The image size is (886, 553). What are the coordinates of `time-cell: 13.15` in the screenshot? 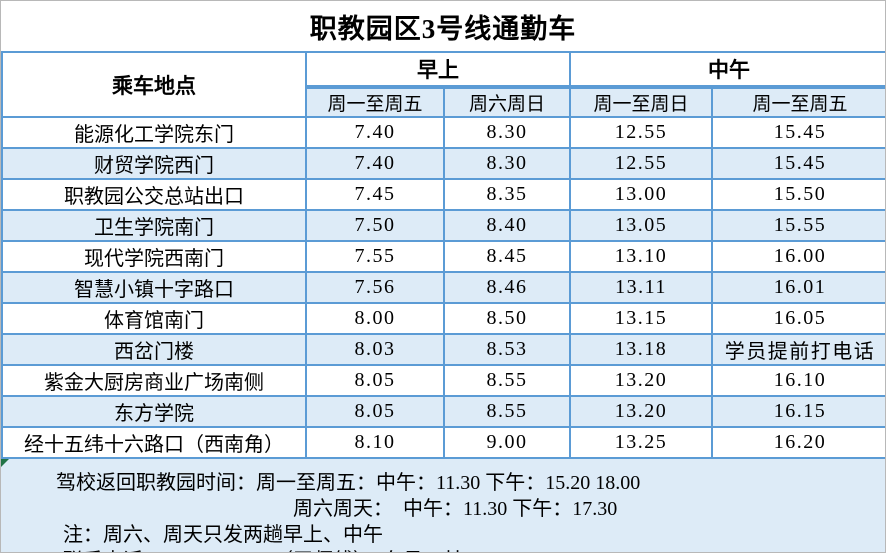 It's located at (641, 318).